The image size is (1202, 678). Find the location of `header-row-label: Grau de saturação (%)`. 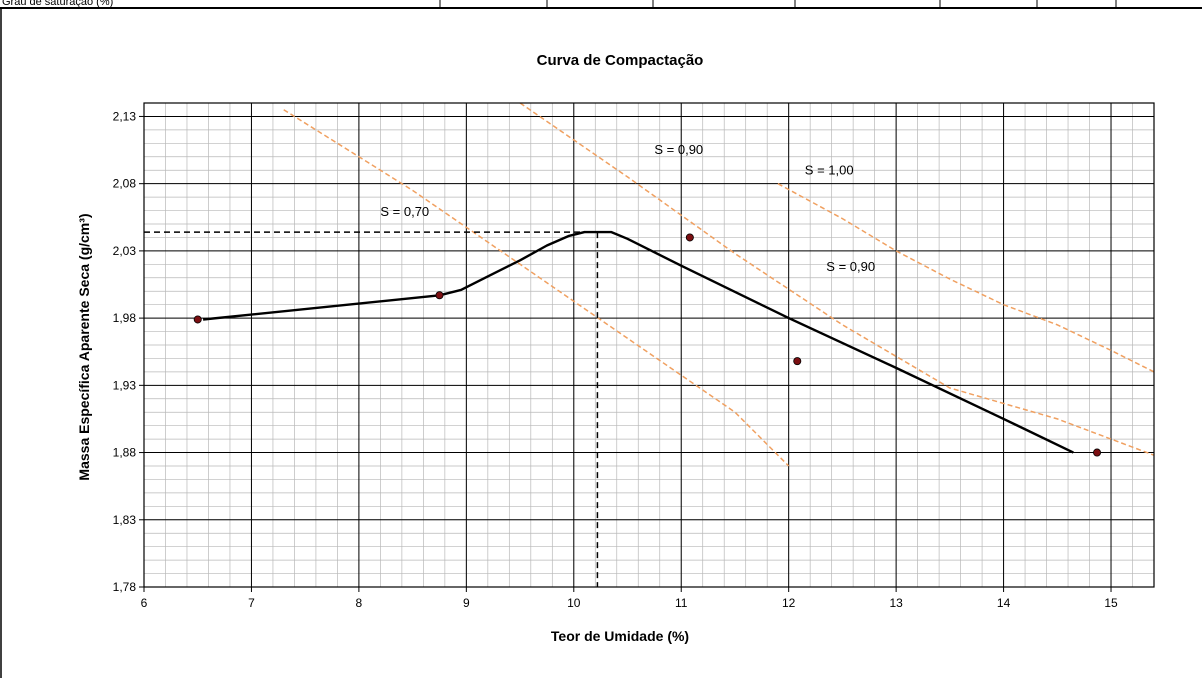

header-row-label: Grau de saturação (%) is located at coordinates (57, 4).